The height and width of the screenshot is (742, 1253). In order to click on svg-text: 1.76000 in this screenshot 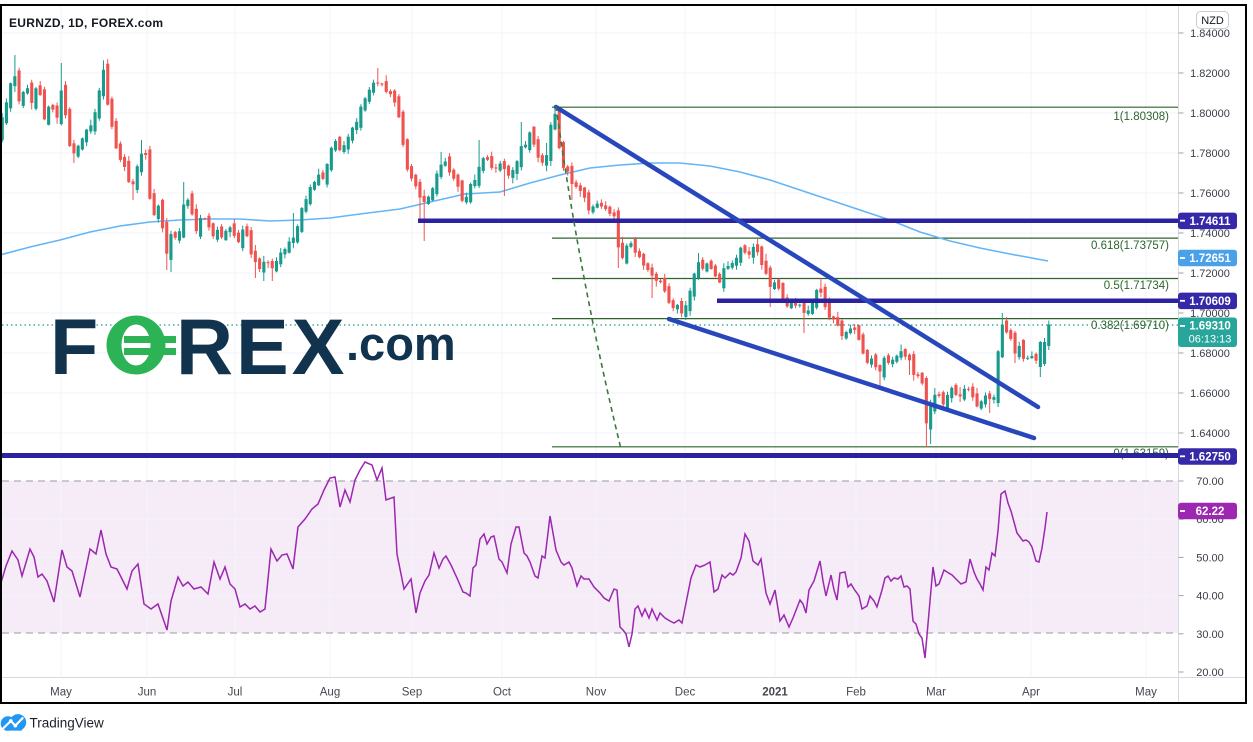, I will do `click(1210, 194)`.